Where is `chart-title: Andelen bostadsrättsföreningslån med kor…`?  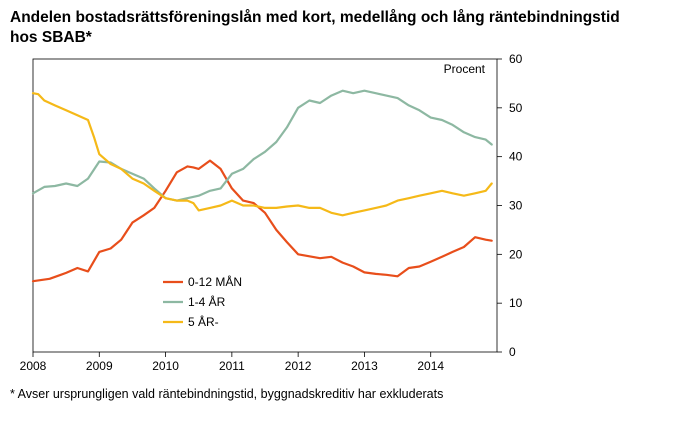 chart-title: Andelen bostadsrättsföreningslån med kor… is located at coordinates (342, 28).